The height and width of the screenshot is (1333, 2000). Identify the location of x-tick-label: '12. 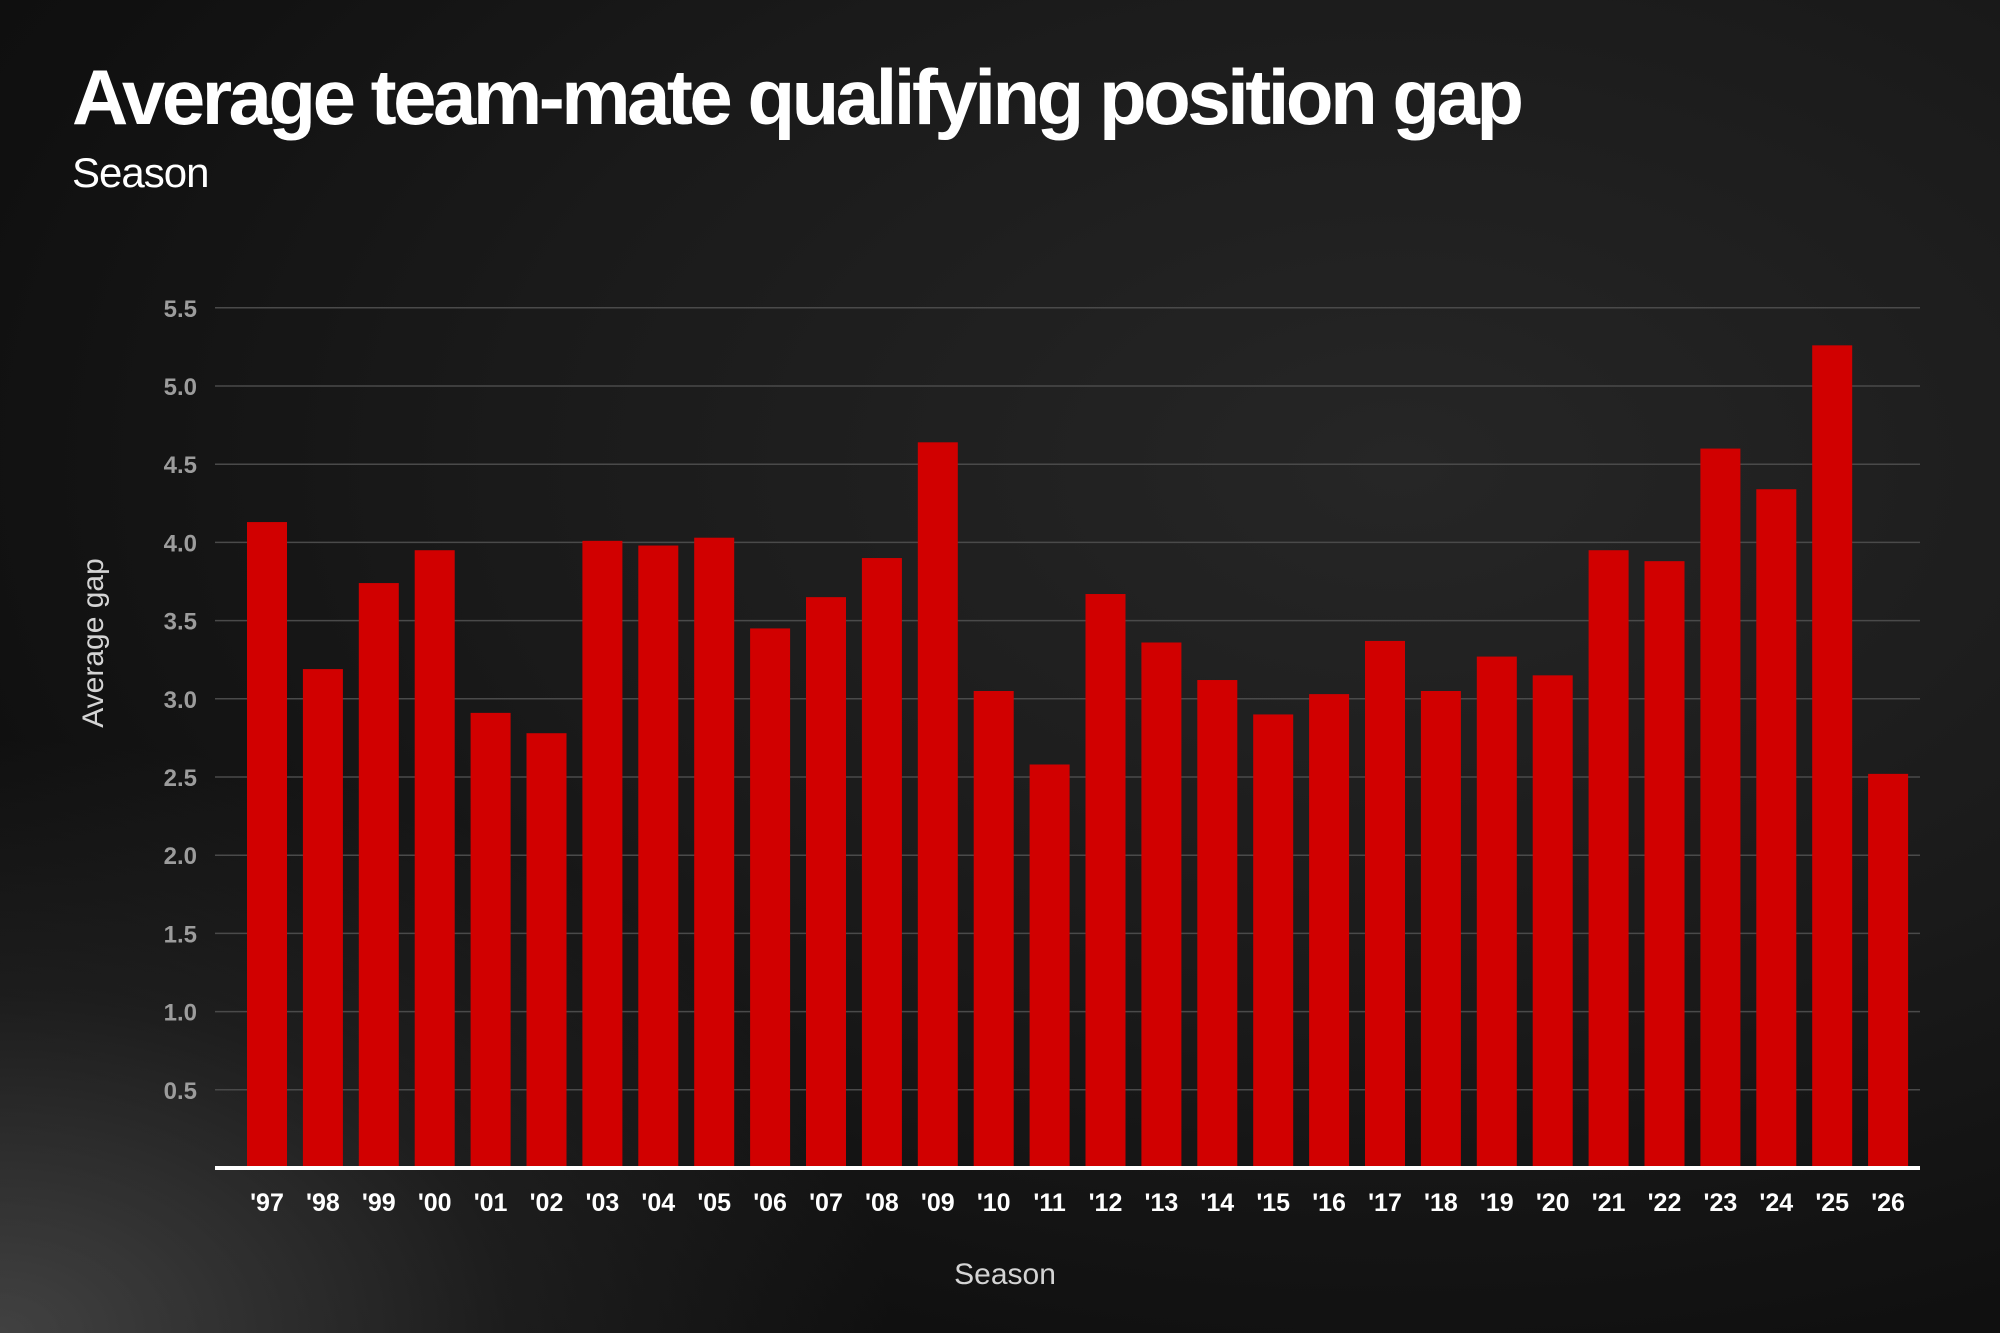
(1106, 1203).